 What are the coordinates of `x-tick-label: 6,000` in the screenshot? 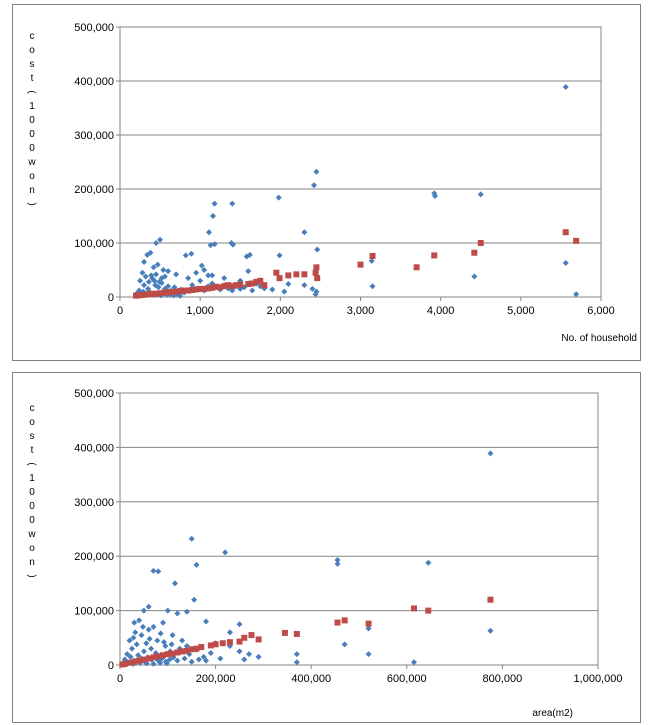 It's located at (601, 311).